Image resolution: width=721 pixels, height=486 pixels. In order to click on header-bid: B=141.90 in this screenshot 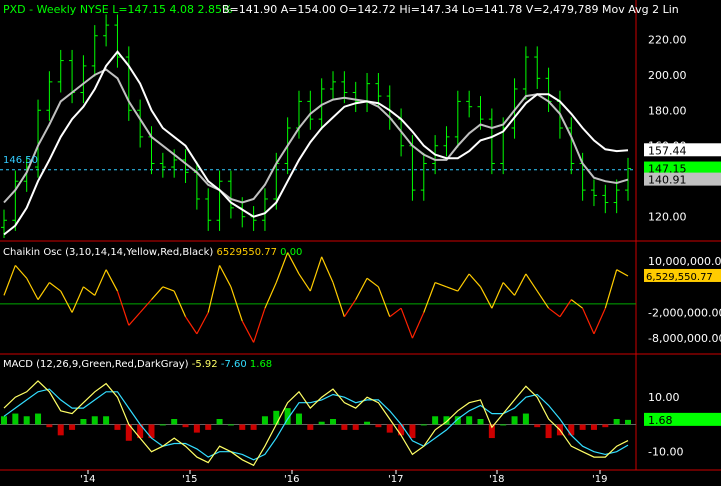, I will do `click(249, 9)`.